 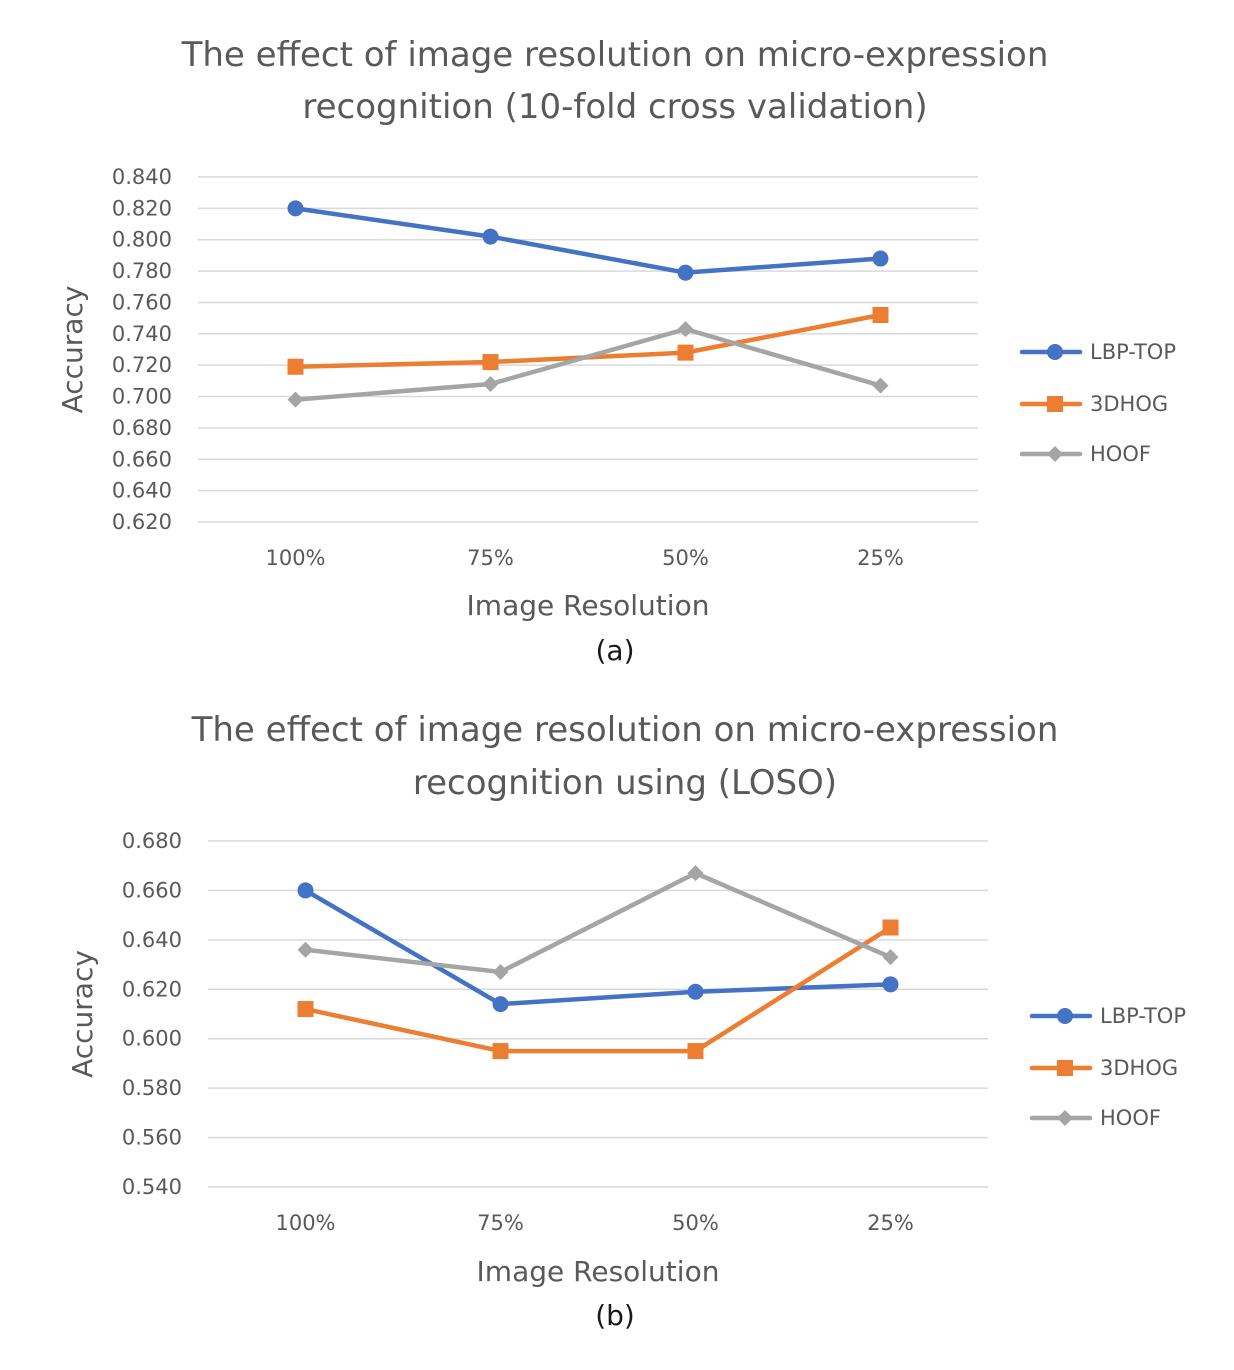 What do you see at coordinates (152, 1088) in the screenshot?
I see `y-tick-label: 0.580` at bounding box center [152, 1088].